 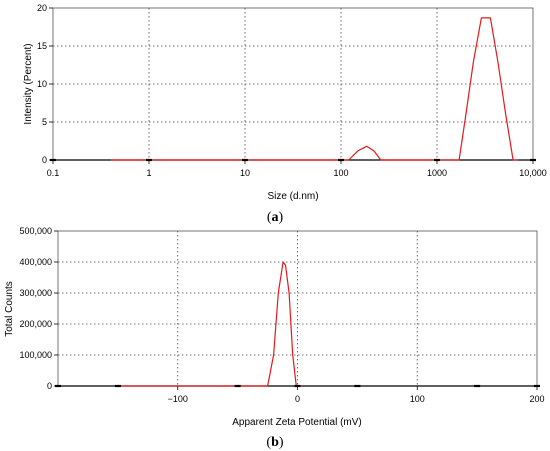 What do you see at coordinates (28, 83) in the screenshot?
I see `panel-a-y-axis-label: Intensity (Percent)` at bounding box center [28, 83].